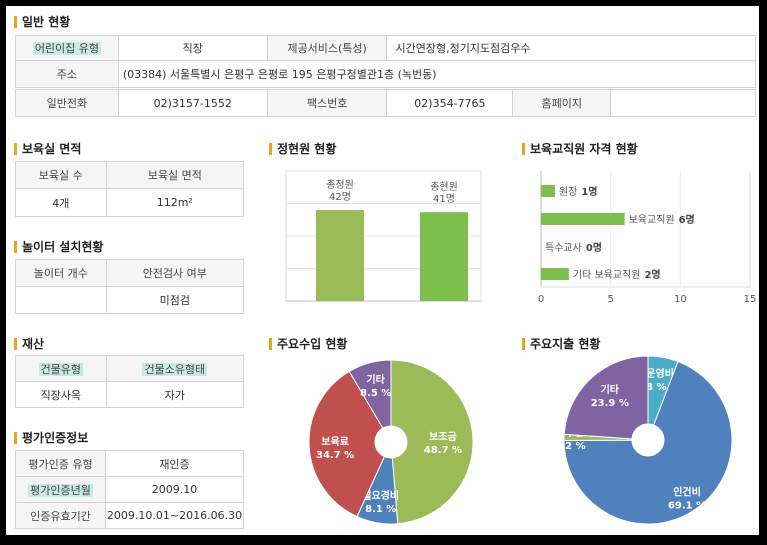  I want to click on staff-count-label: 1명, so click(589, 191).